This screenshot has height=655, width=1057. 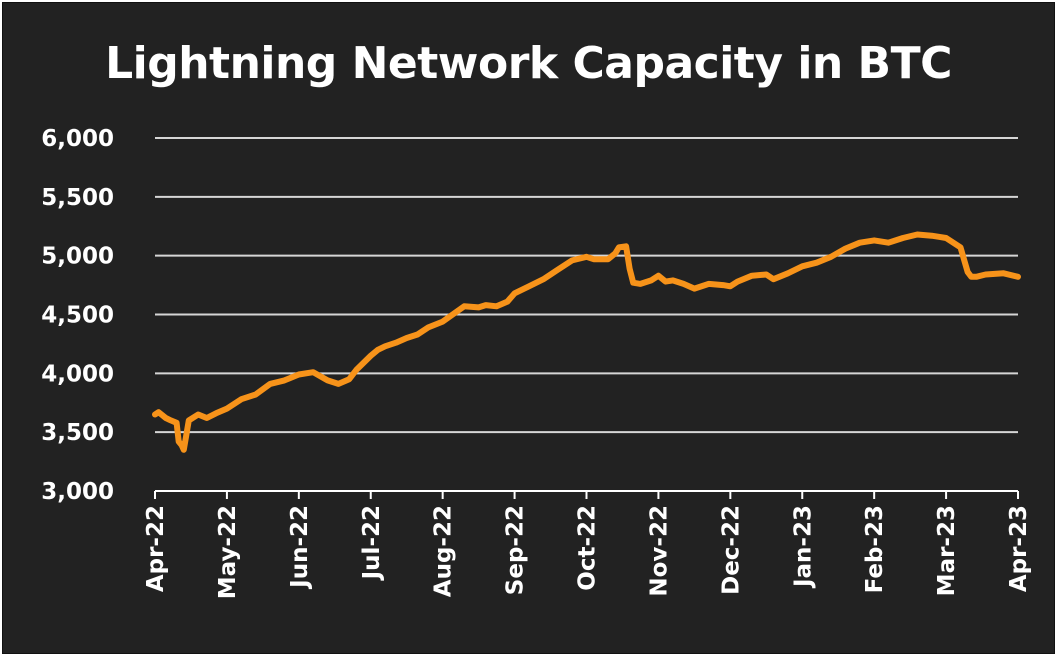 I want to click on y-tick-labels: 3,000 3,500 4,000 4,500 5,000 5,500 6,000, so click(x=77, y=315).